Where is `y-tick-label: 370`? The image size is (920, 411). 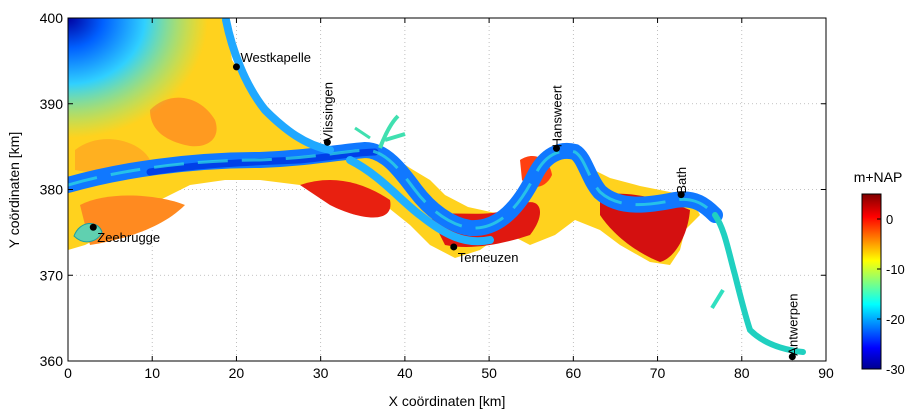 y-tick-label: 370 is located at coordinates (52, 275).